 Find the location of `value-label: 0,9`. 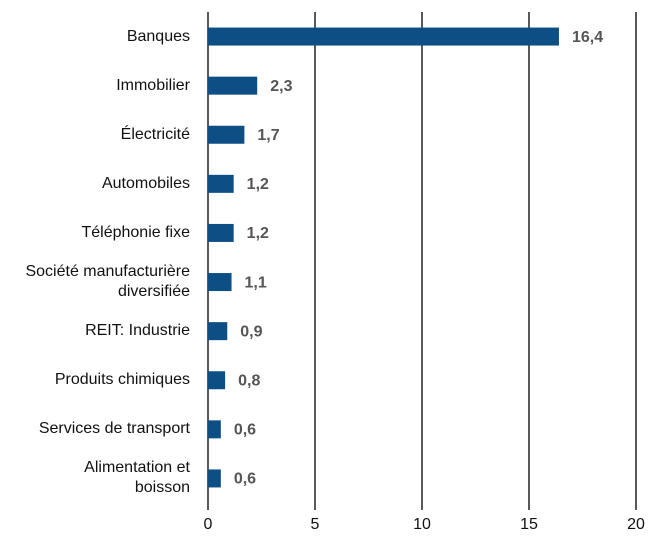

value-label: 0,9 is located at coordinates (251, 331).